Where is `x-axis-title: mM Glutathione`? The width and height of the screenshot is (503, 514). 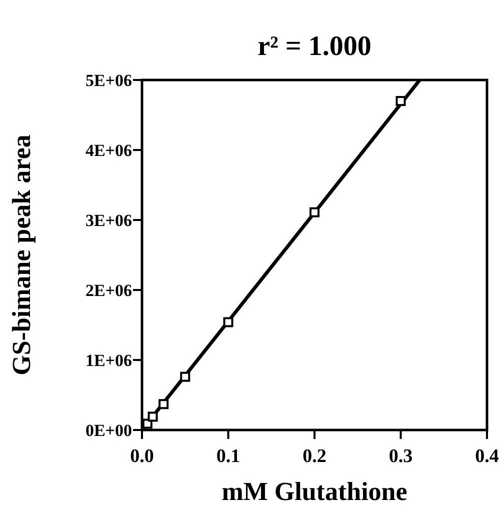
x-axis-title: mM Glutathione is located at coordinates (315, 491).